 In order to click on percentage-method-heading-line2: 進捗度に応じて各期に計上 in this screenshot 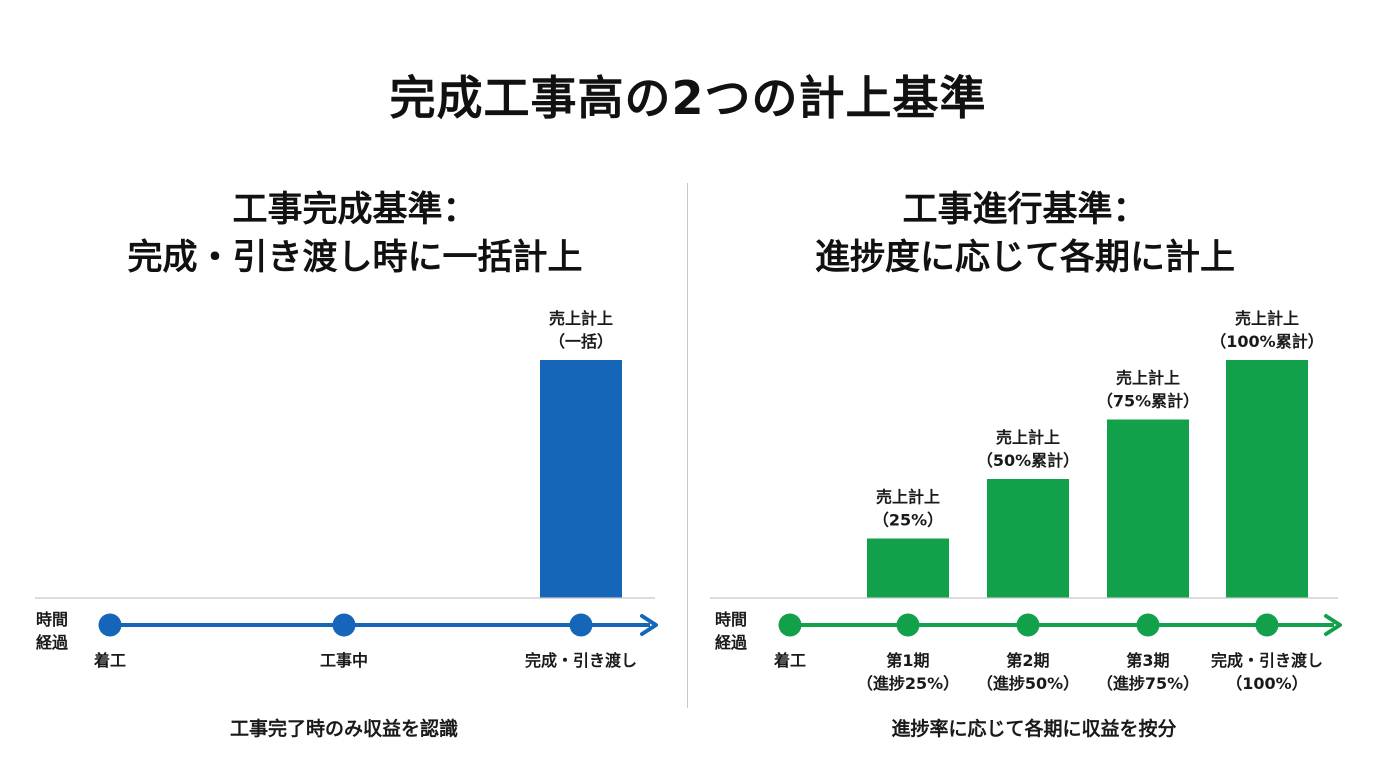, I will do `click(1024, 258)`.